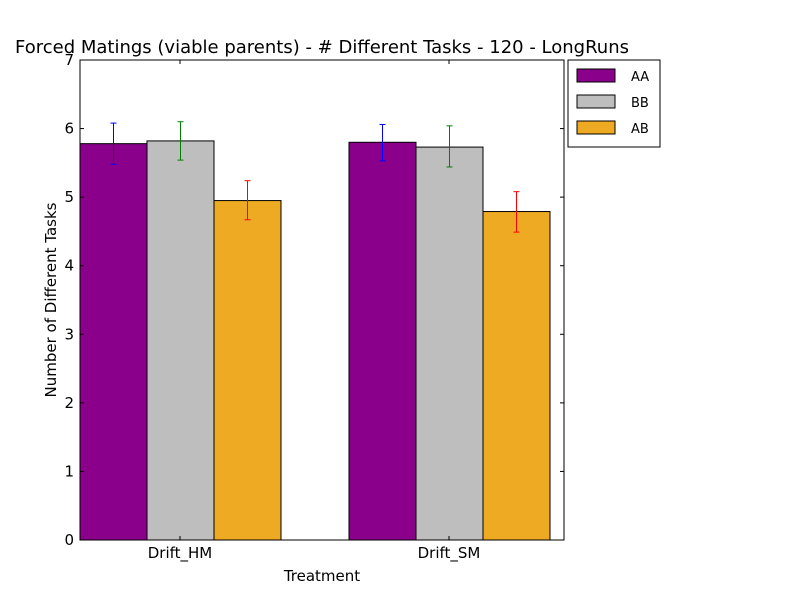 The width and height of the screenshot is (800, 600). Describe the element at coordinates (180, 141) in the screenshot. I see `error-bar-BB-Drift_HM` at that location.